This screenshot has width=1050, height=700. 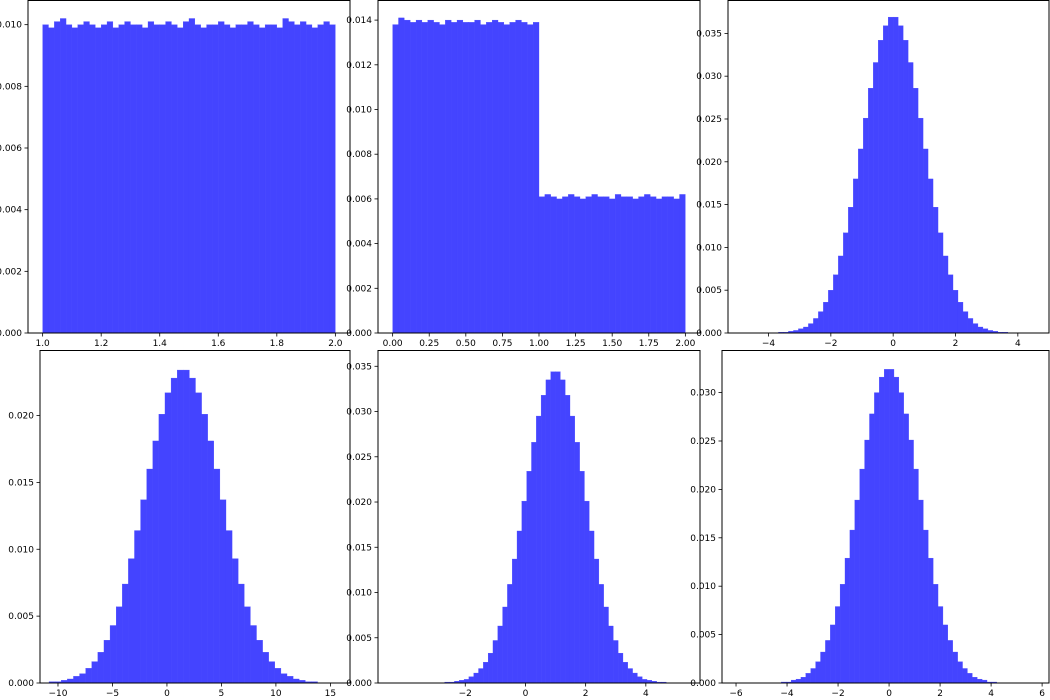 I want to click on y-tick-label: 0.014, so click(x=359, y=21).